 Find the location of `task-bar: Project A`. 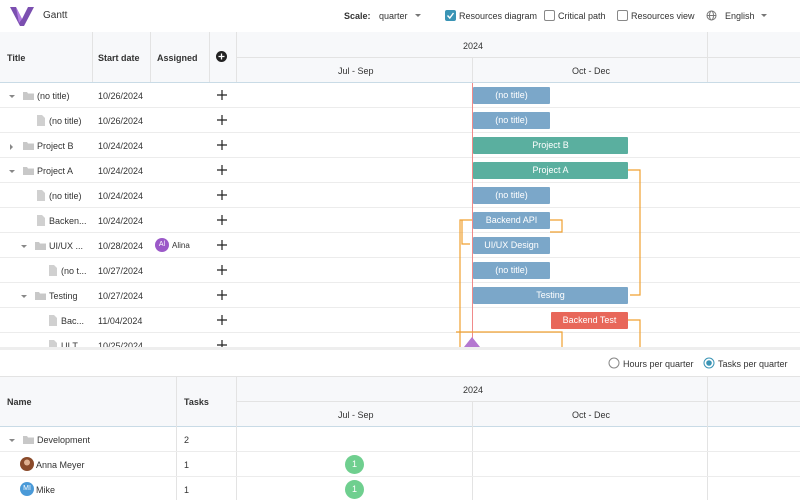

task-bar: Project A is located at coordinates (550, 170).